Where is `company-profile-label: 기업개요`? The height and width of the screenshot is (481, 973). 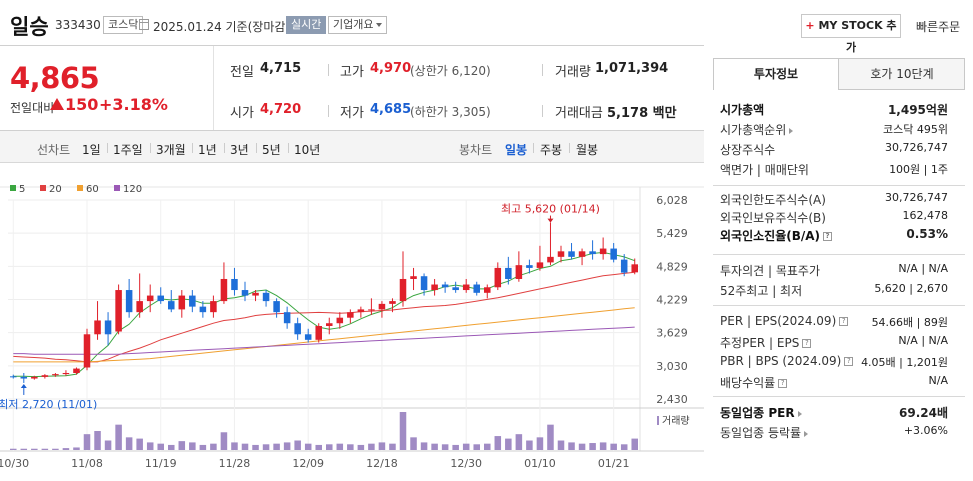
company-profile-label: 기업개요 is located at coordinates (353, 24).